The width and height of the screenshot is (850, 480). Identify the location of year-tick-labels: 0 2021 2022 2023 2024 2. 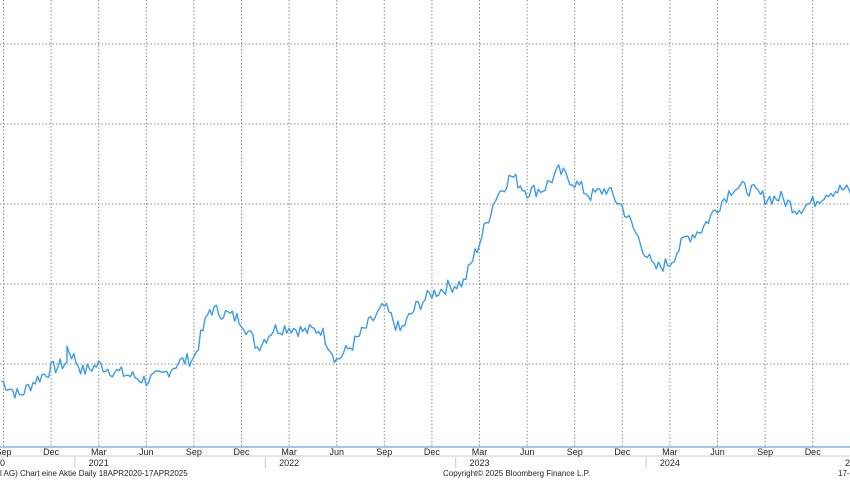
(425, 462).